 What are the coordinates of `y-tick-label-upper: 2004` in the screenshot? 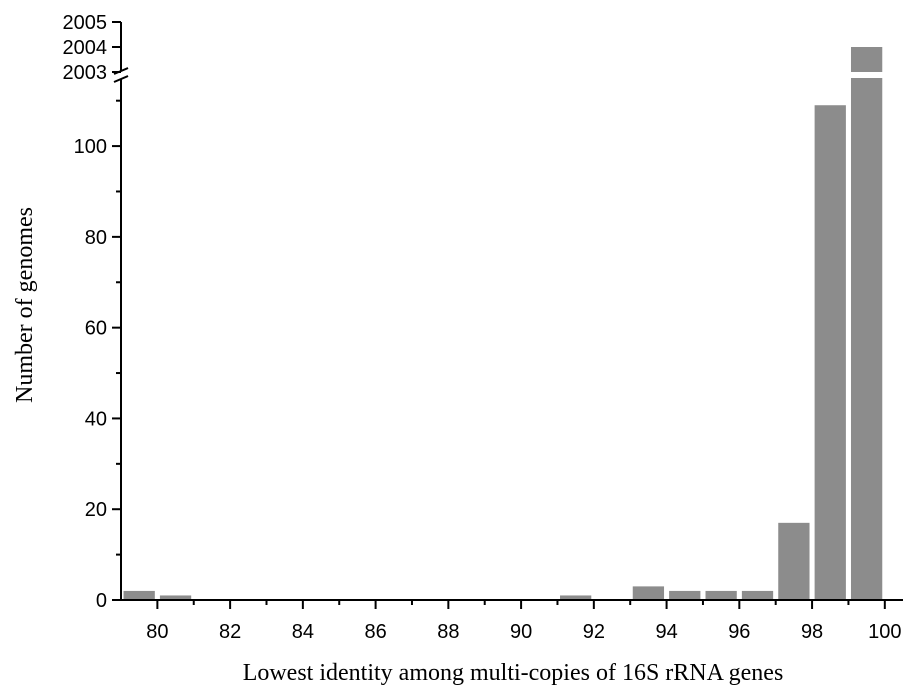 It's located at (85, 48).